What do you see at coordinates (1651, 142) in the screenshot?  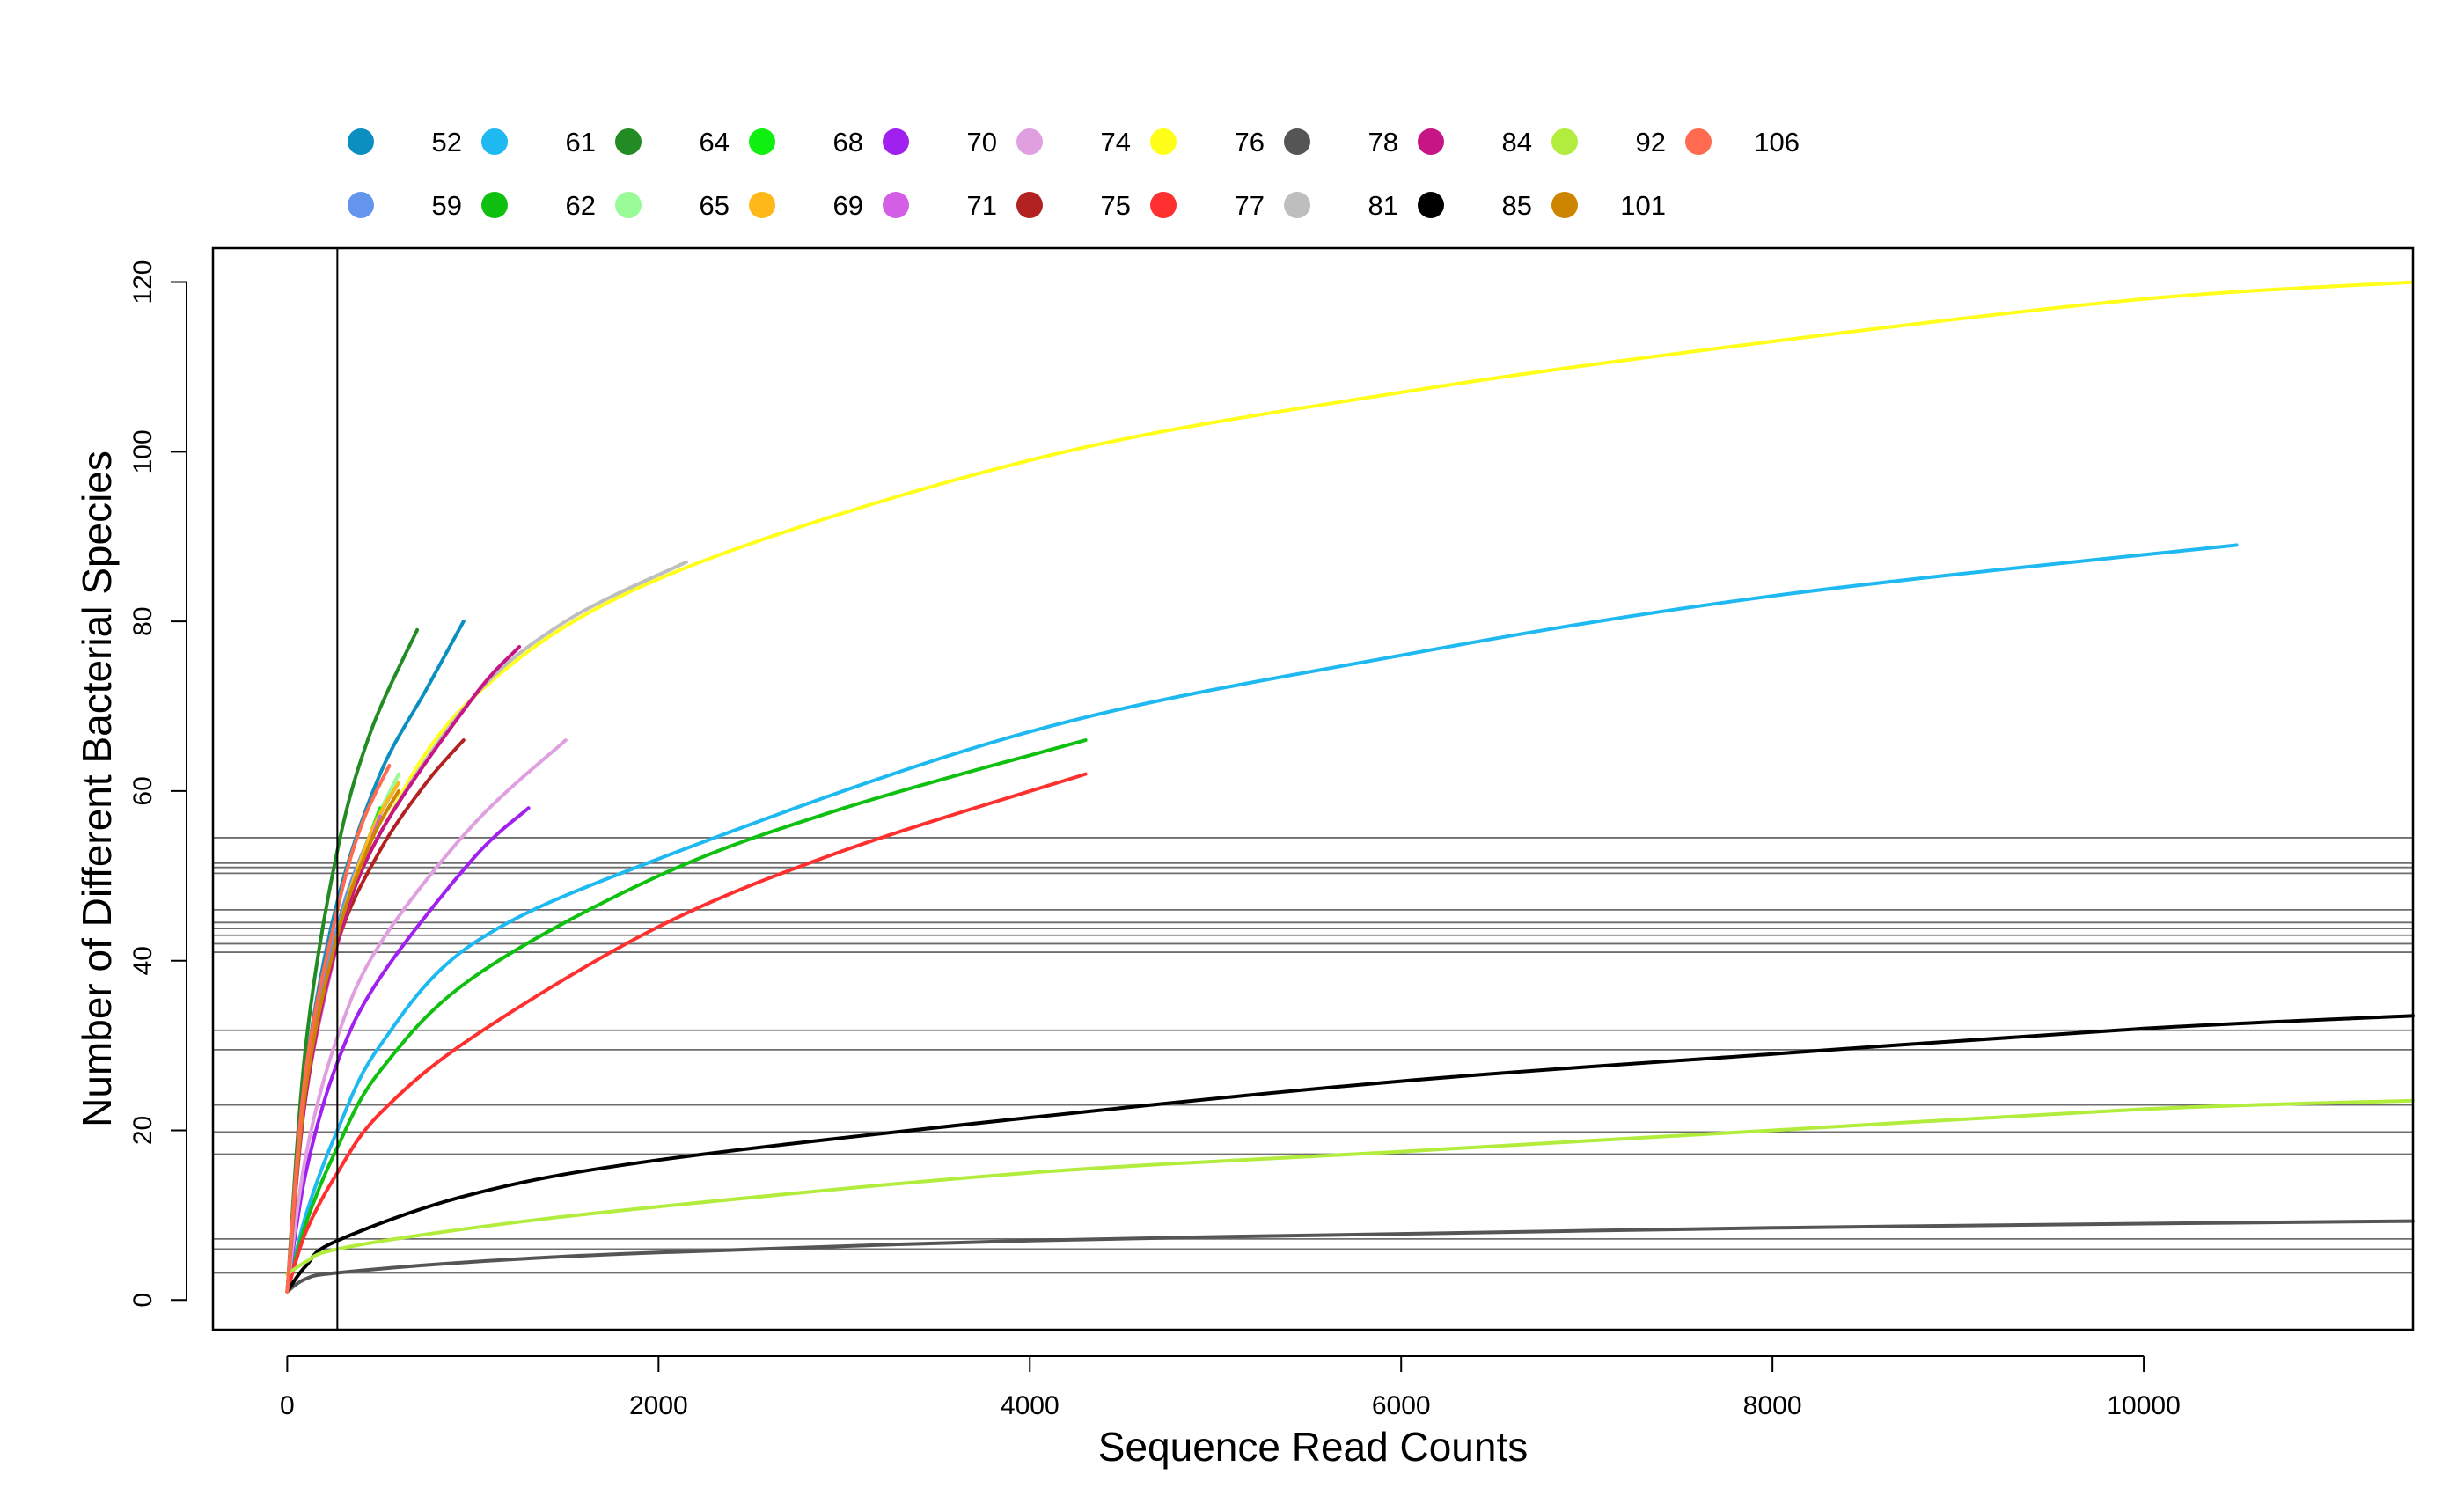 I see `legend-label: 92` at bounding box center [1651, 142].